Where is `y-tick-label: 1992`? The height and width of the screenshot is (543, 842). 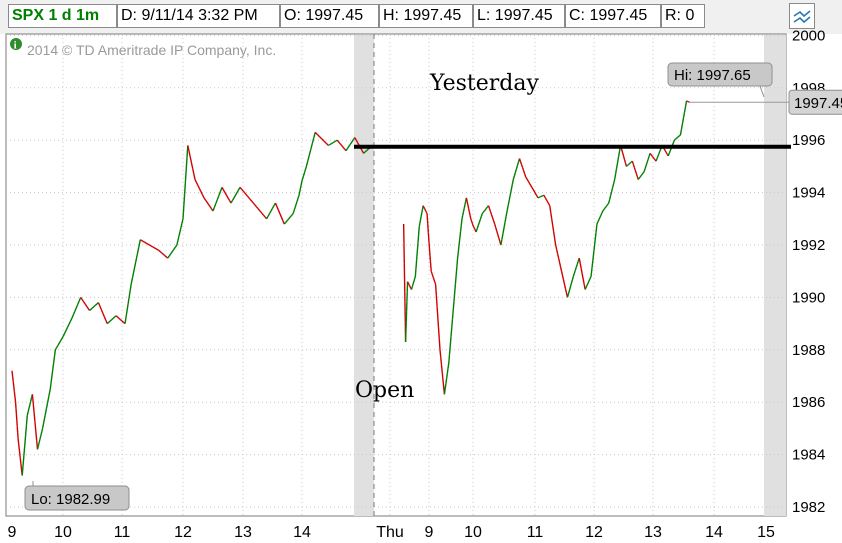 y-tick-label: 1992 is located at coordinates (808, 245).